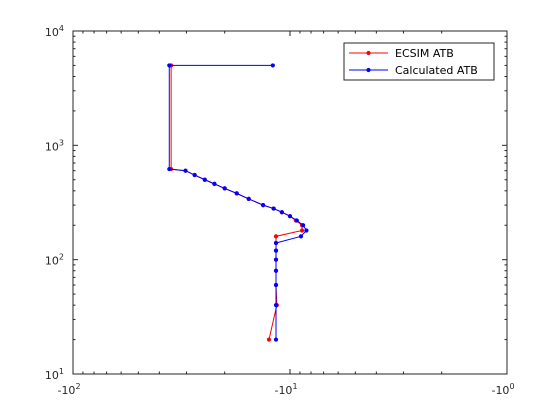  I want to click on y-tick-label: 10², so click(54, 260).